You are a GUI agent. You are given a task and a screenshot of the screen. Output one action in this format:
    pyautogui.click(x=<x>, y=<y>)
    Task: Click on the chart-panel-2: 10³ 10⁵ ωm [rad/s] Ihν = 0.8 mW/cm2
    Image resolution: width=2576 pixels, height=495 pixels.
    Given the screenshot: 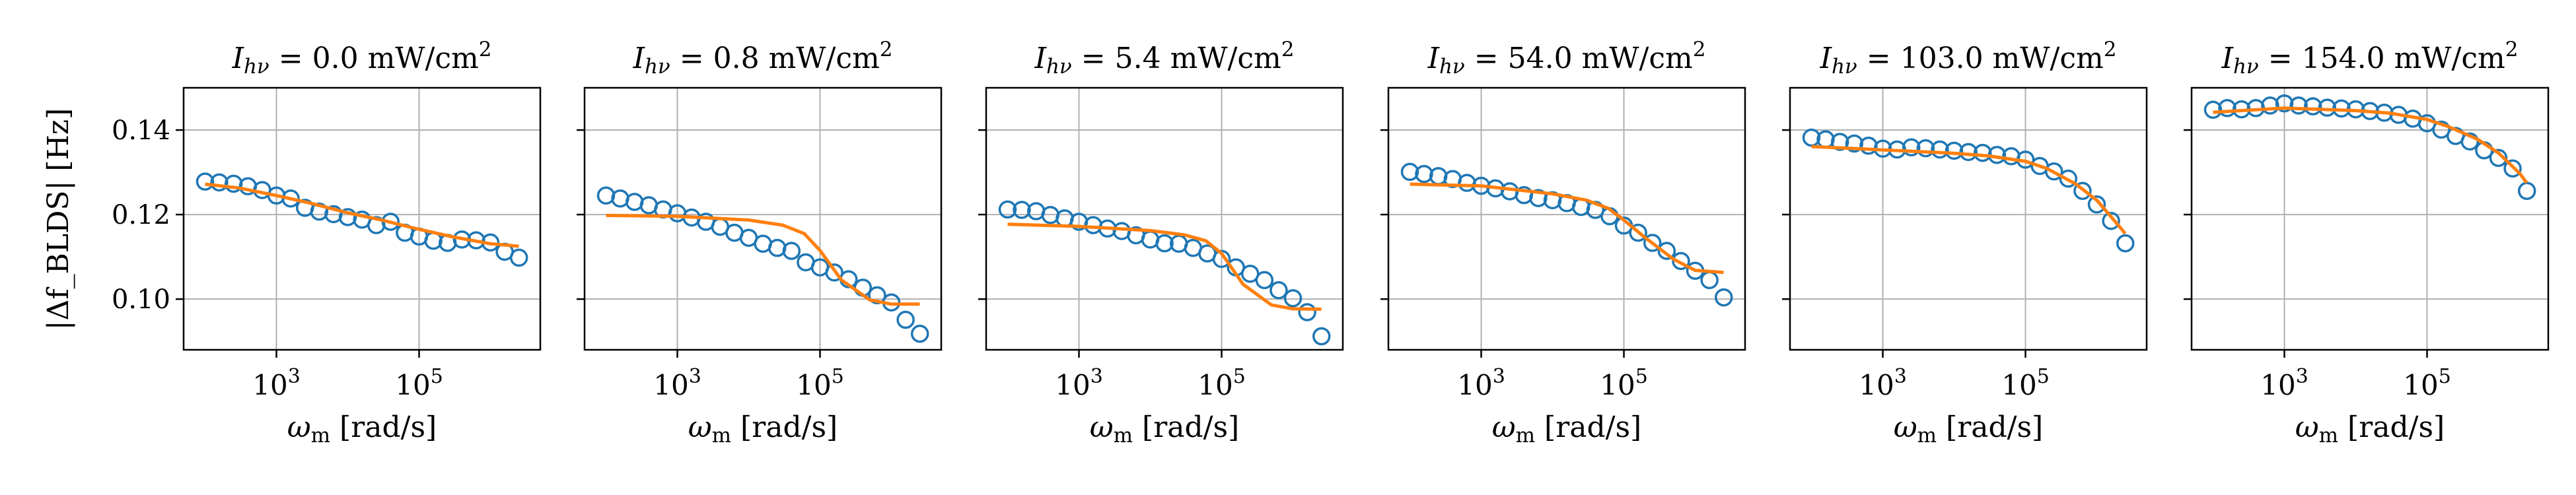 What is the action you would take?
    pyautogui.click(x=760, y=243)
    